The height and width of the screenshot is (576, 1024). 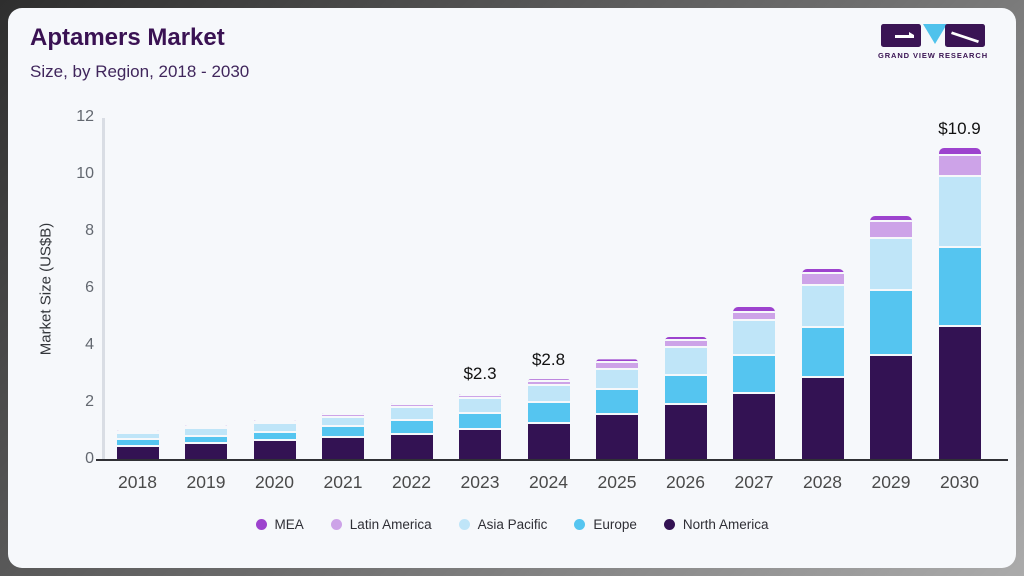 I want to click on bar-2030, so click(x=959, y=303).